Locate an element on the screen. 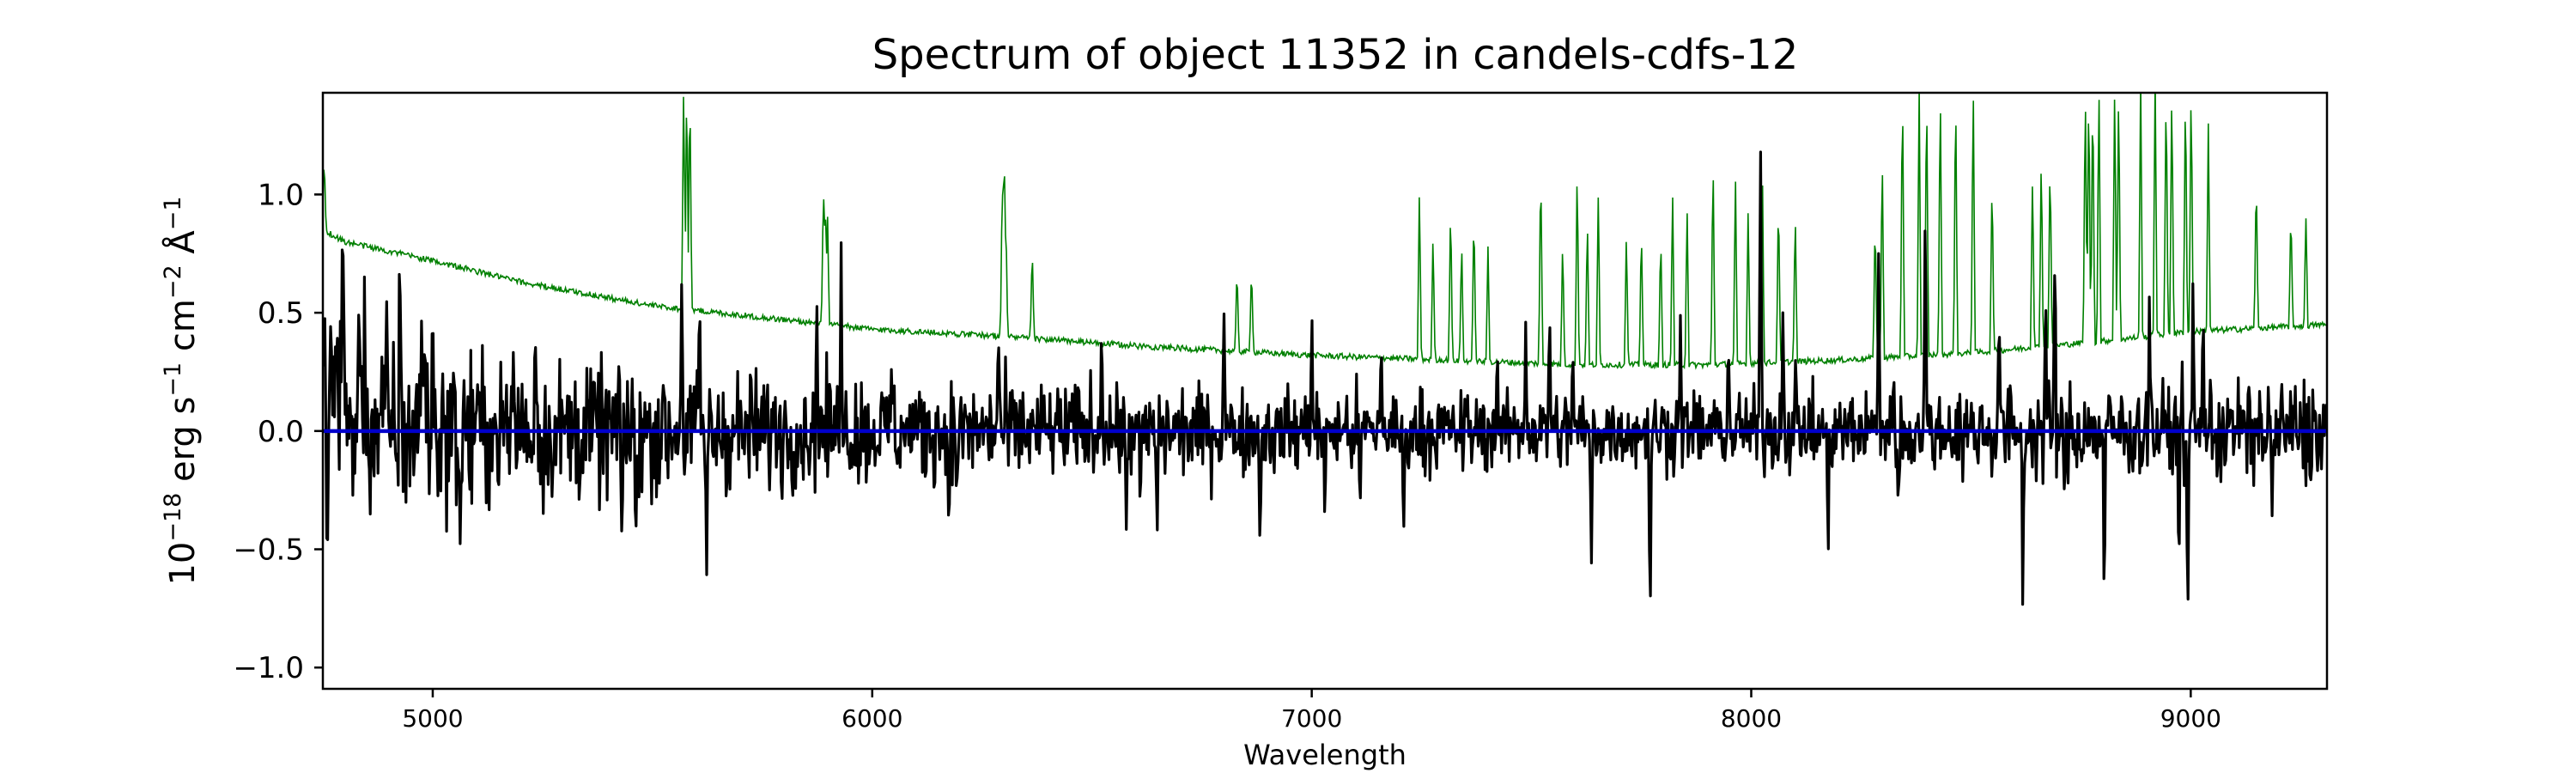 This screenshot has width=2576, height=773. y-label-exp4: −1 is located at coordinates (173, 213).